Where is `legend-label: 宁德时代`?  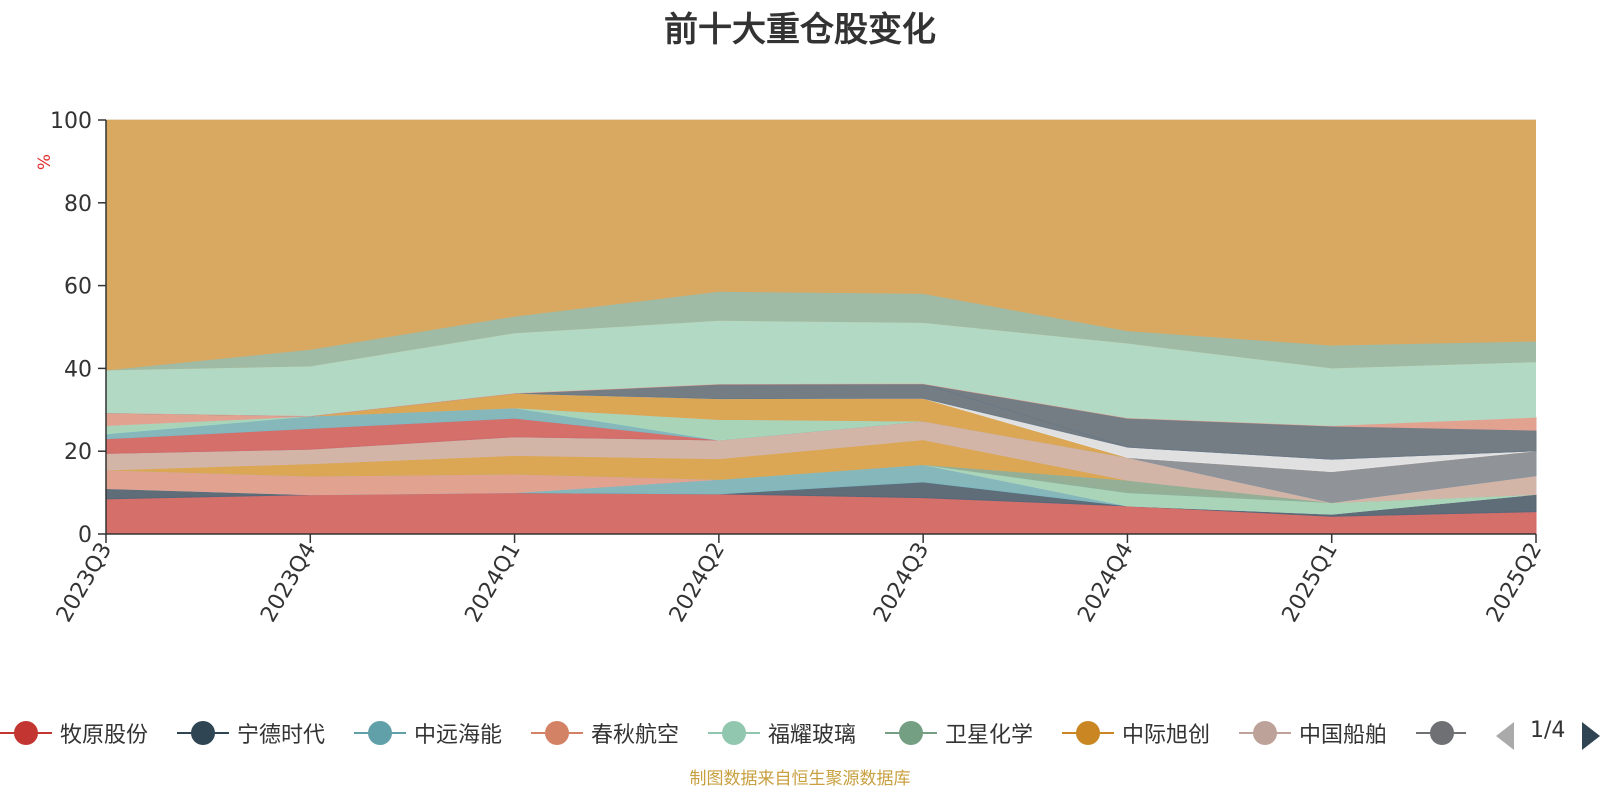
legend-label: 宁德时代 is located at coordinates (281, 735).